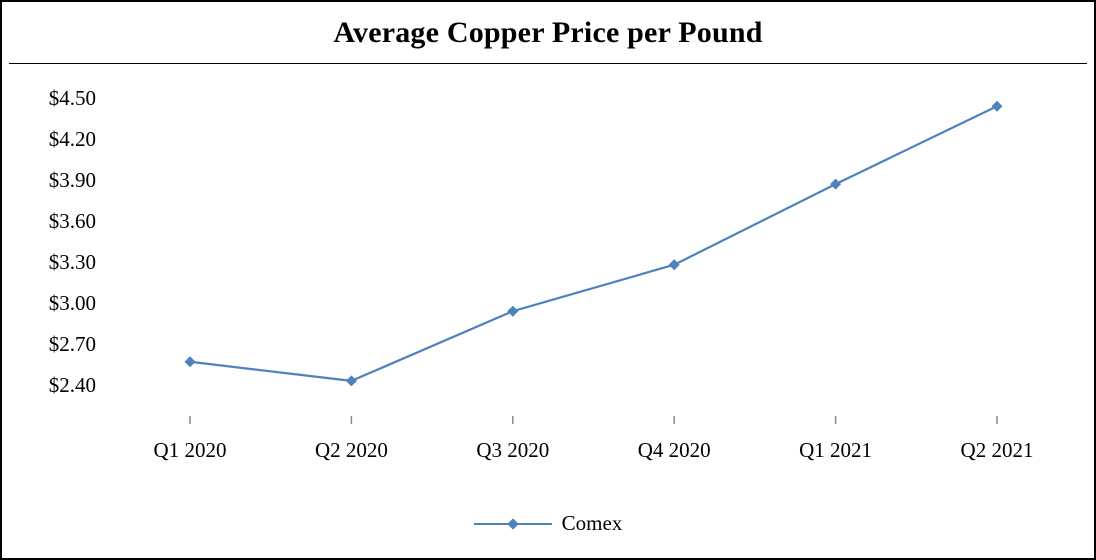  Describe the element at coordinates (512, 450) in the screenshot. I see `x-axis-category-label: Q3 2020` at that location.